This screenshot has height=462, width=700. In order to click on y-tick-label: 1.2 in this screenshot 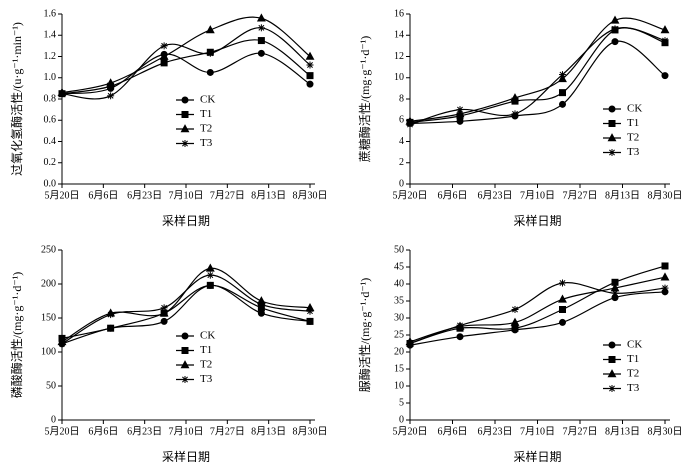, I will do `click(50, 56)`.